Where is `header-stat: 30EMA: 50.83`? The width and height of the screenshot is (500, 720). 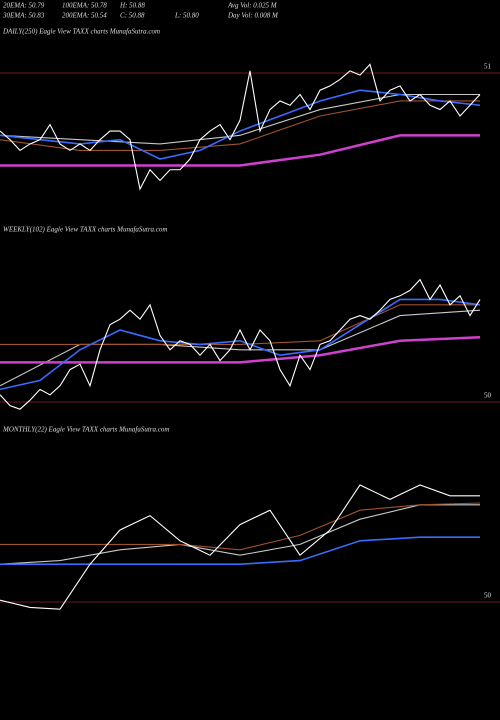
header-stat: 30EMA: 50.83 is located at coordinates (23, 16).